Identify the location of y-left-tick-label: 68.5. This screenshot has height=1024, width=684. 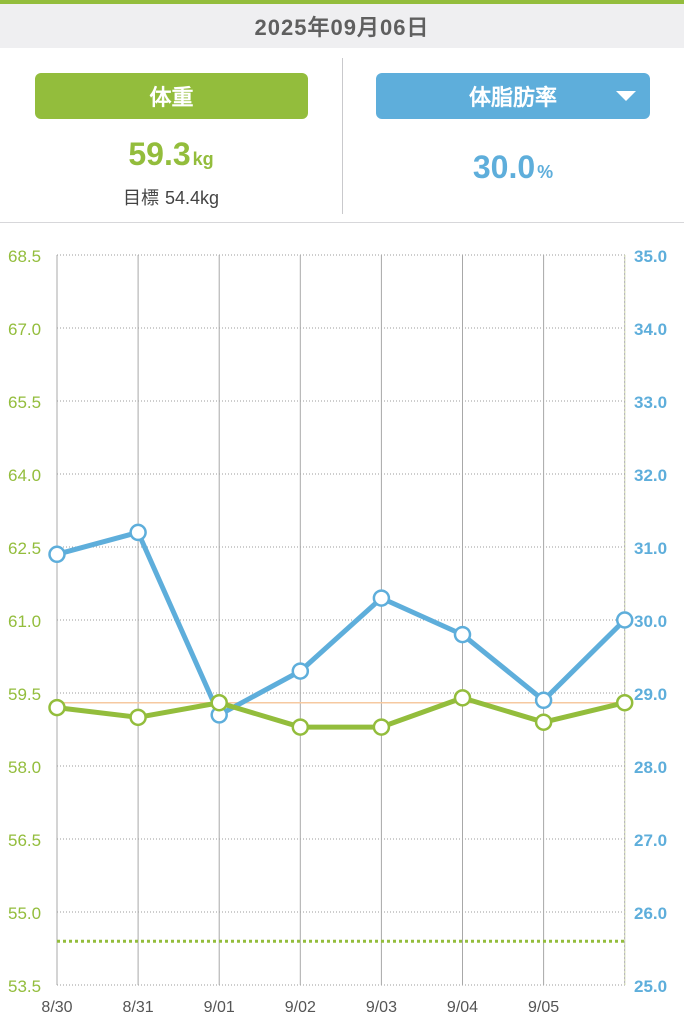
(24, 256).